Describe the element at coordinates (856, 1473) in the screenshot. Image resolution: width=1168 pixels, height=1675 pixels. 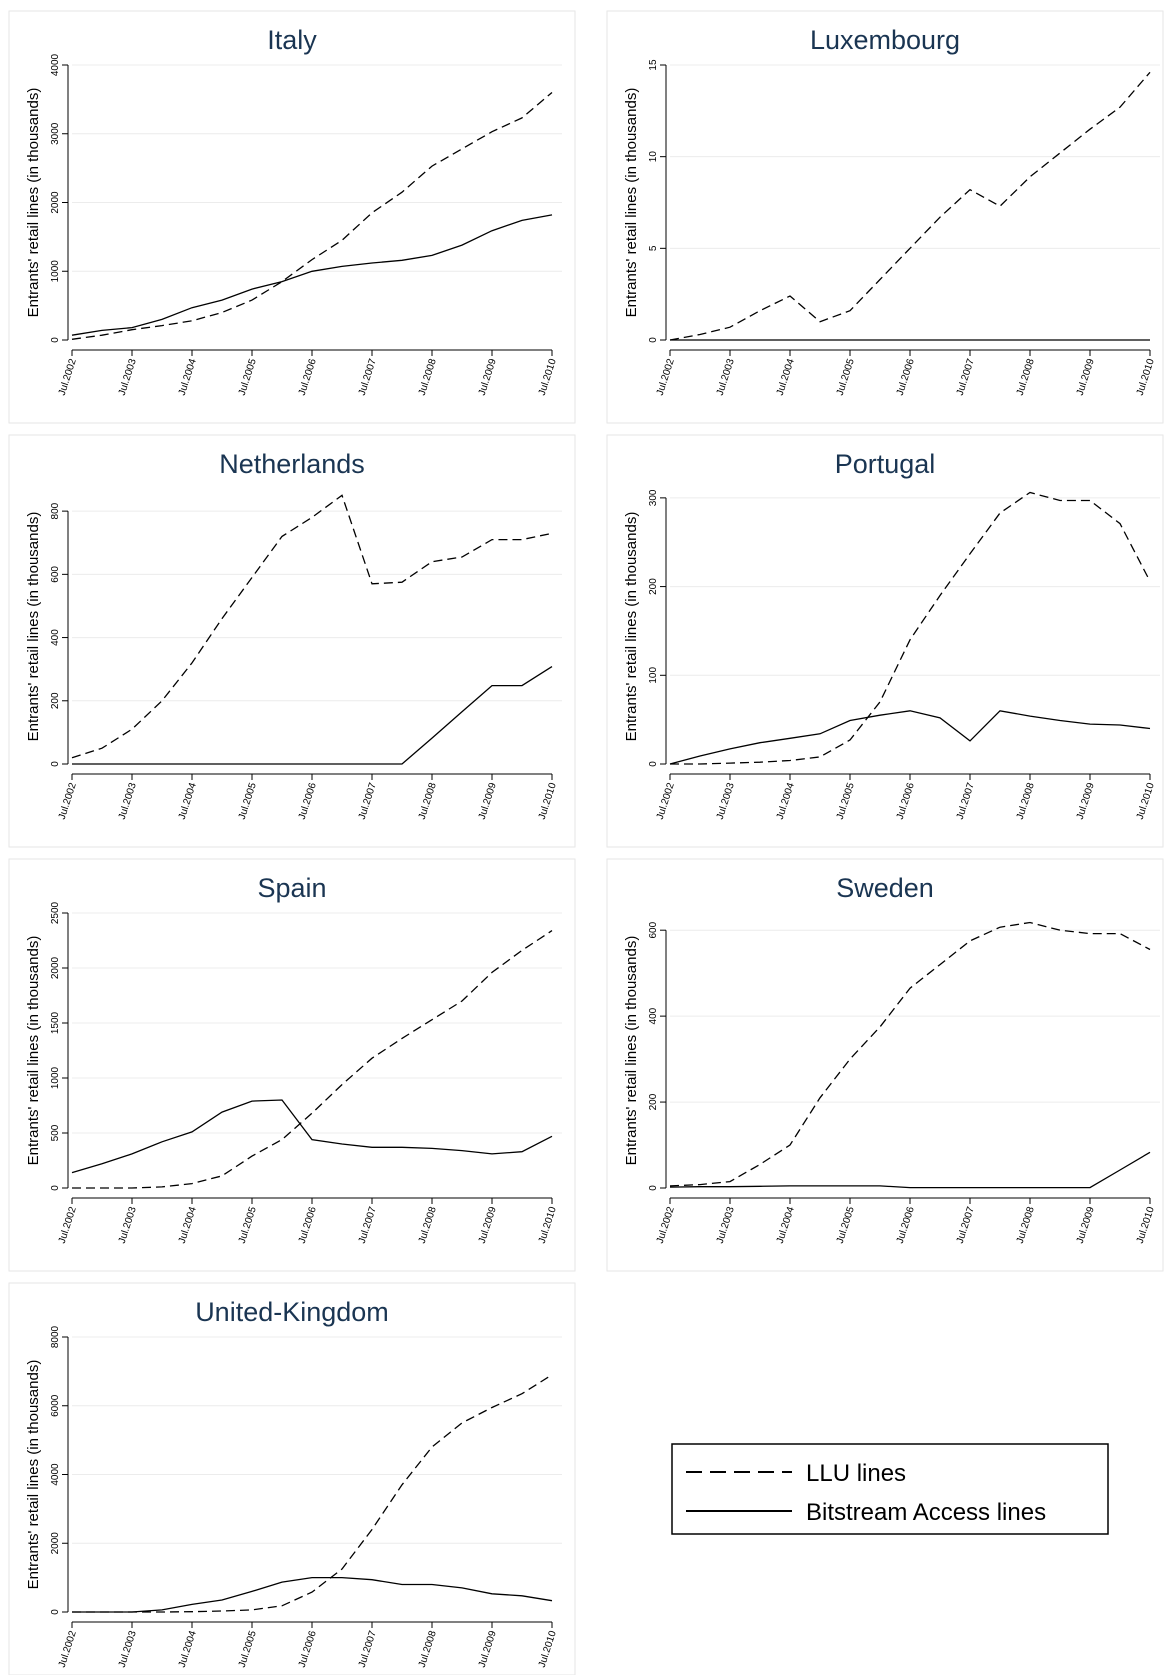
I see `legend-llu-label: LLU lines` at that location.